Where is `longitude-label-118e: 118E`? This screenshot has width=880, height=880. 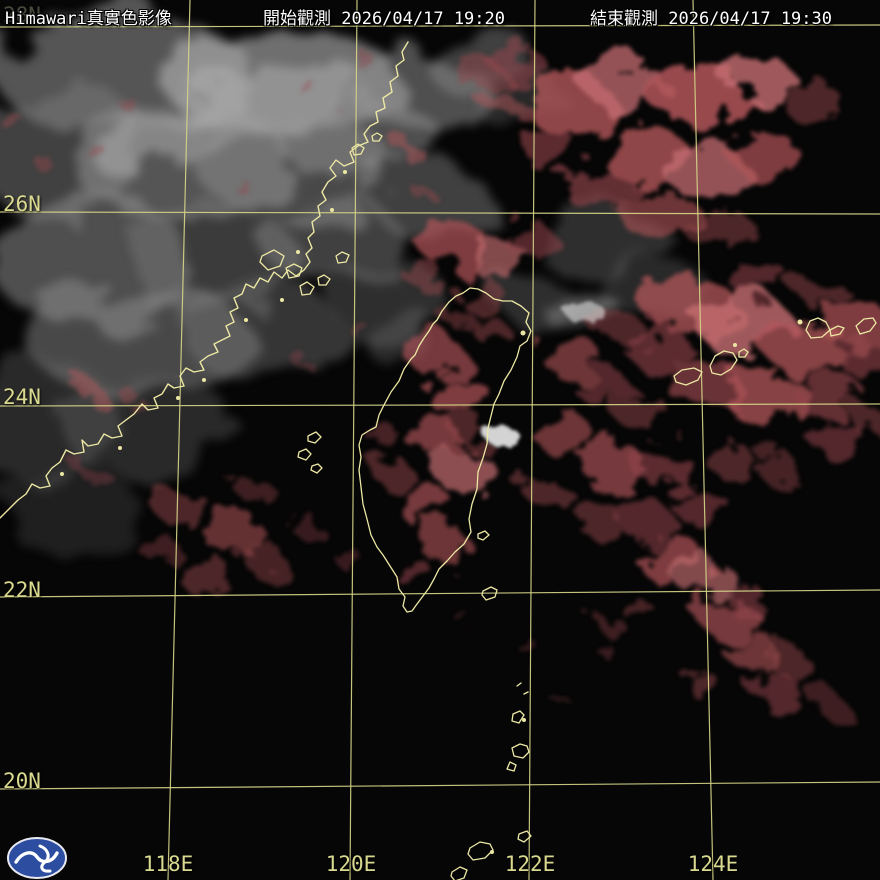
longitude-label-118e: 118E is located at coordinates (168, 864).